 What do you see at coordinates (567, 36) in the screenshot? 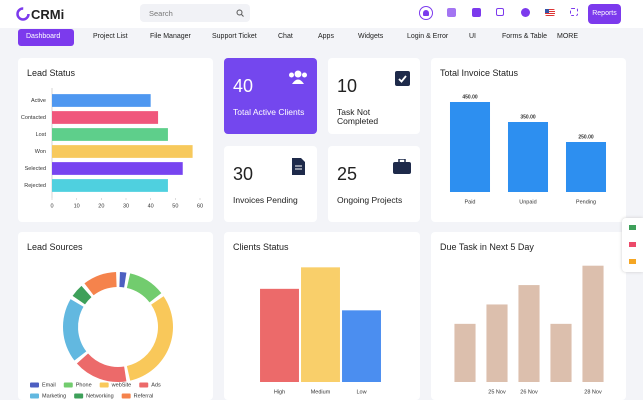
I see `nav-item: MORE` at bounding box center [567, 36].